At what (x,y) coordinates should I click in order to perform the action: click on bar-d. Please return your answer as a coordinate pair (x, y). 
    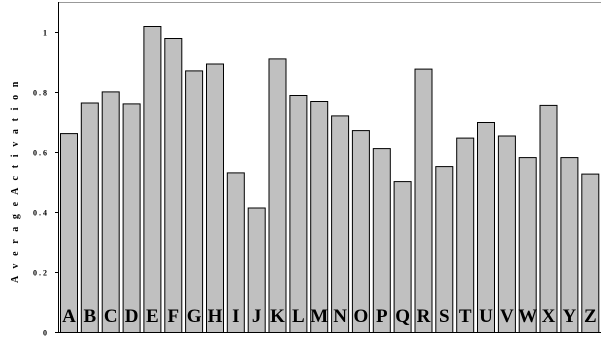
    Looking at the image, I should click on (131, 218).